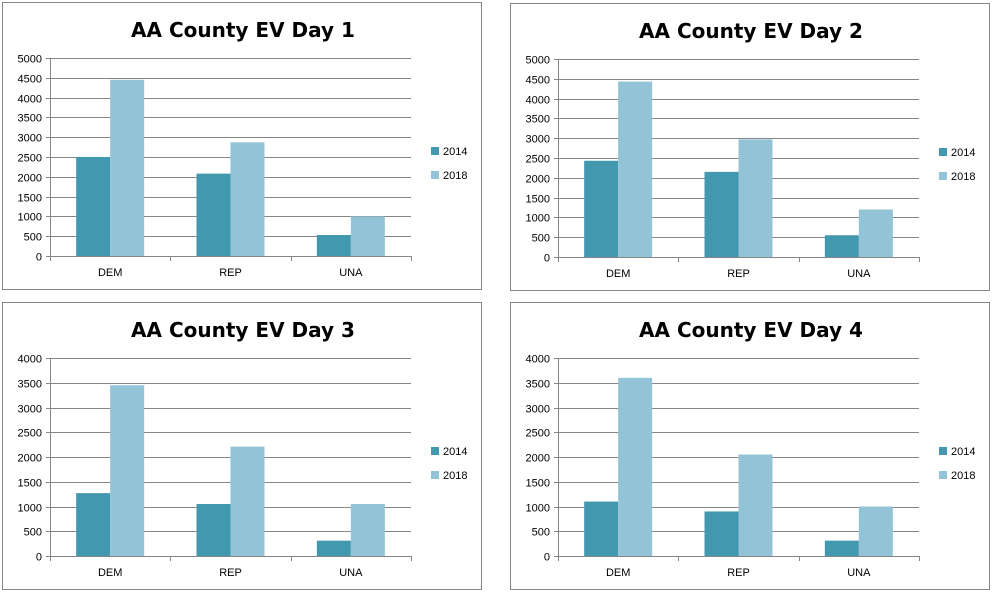  I want to click on chart-title: AA County EV Day 1, so click(243, 30).